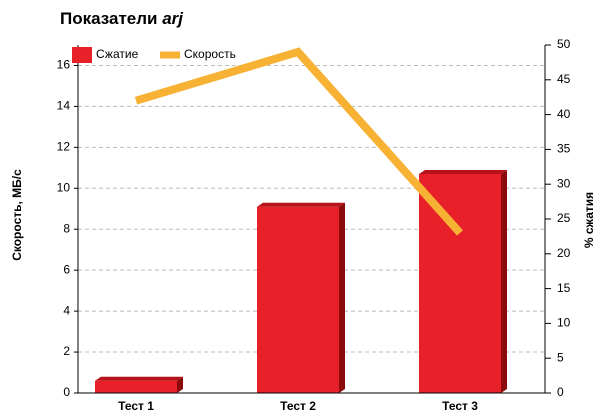 Image resolution: width=605 pixels, height=415 pixels. What do you see at coordinates (17, 215) in the screenshot?
I see `y-axis-label: Скорость, МБ/с` at bounding box center [17, 215].